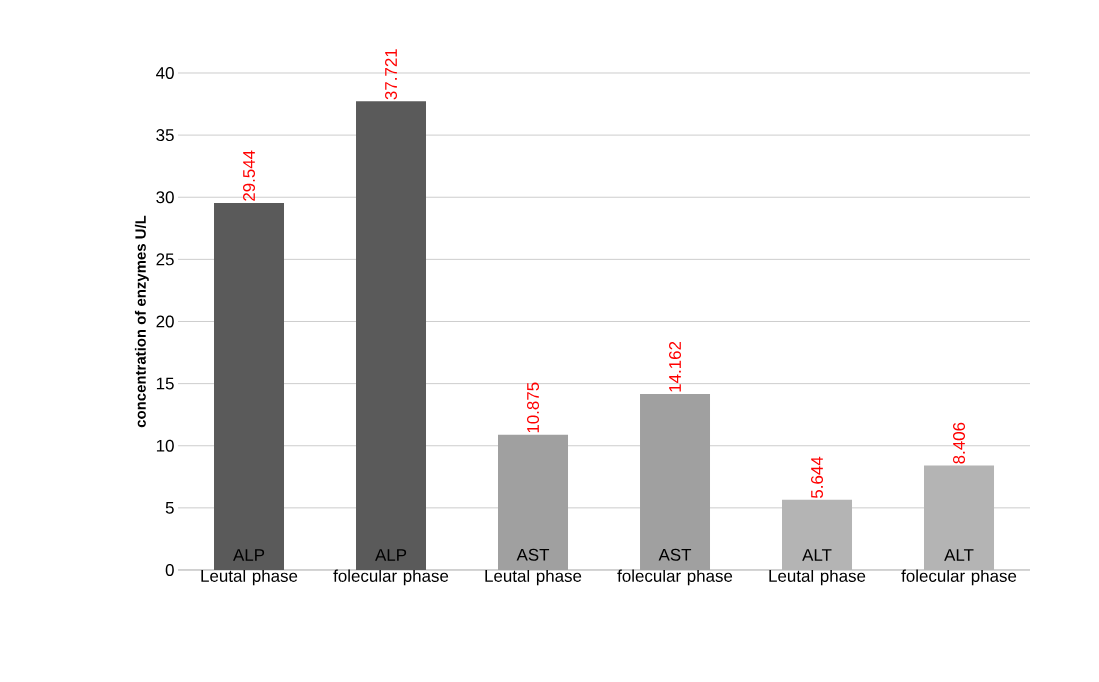 This screenshot has width=1099, height=682. What do you see at coordinates (165, 135) in the screenshot?
I see `y-tick-label: 35` at bounding box center [165, 135].